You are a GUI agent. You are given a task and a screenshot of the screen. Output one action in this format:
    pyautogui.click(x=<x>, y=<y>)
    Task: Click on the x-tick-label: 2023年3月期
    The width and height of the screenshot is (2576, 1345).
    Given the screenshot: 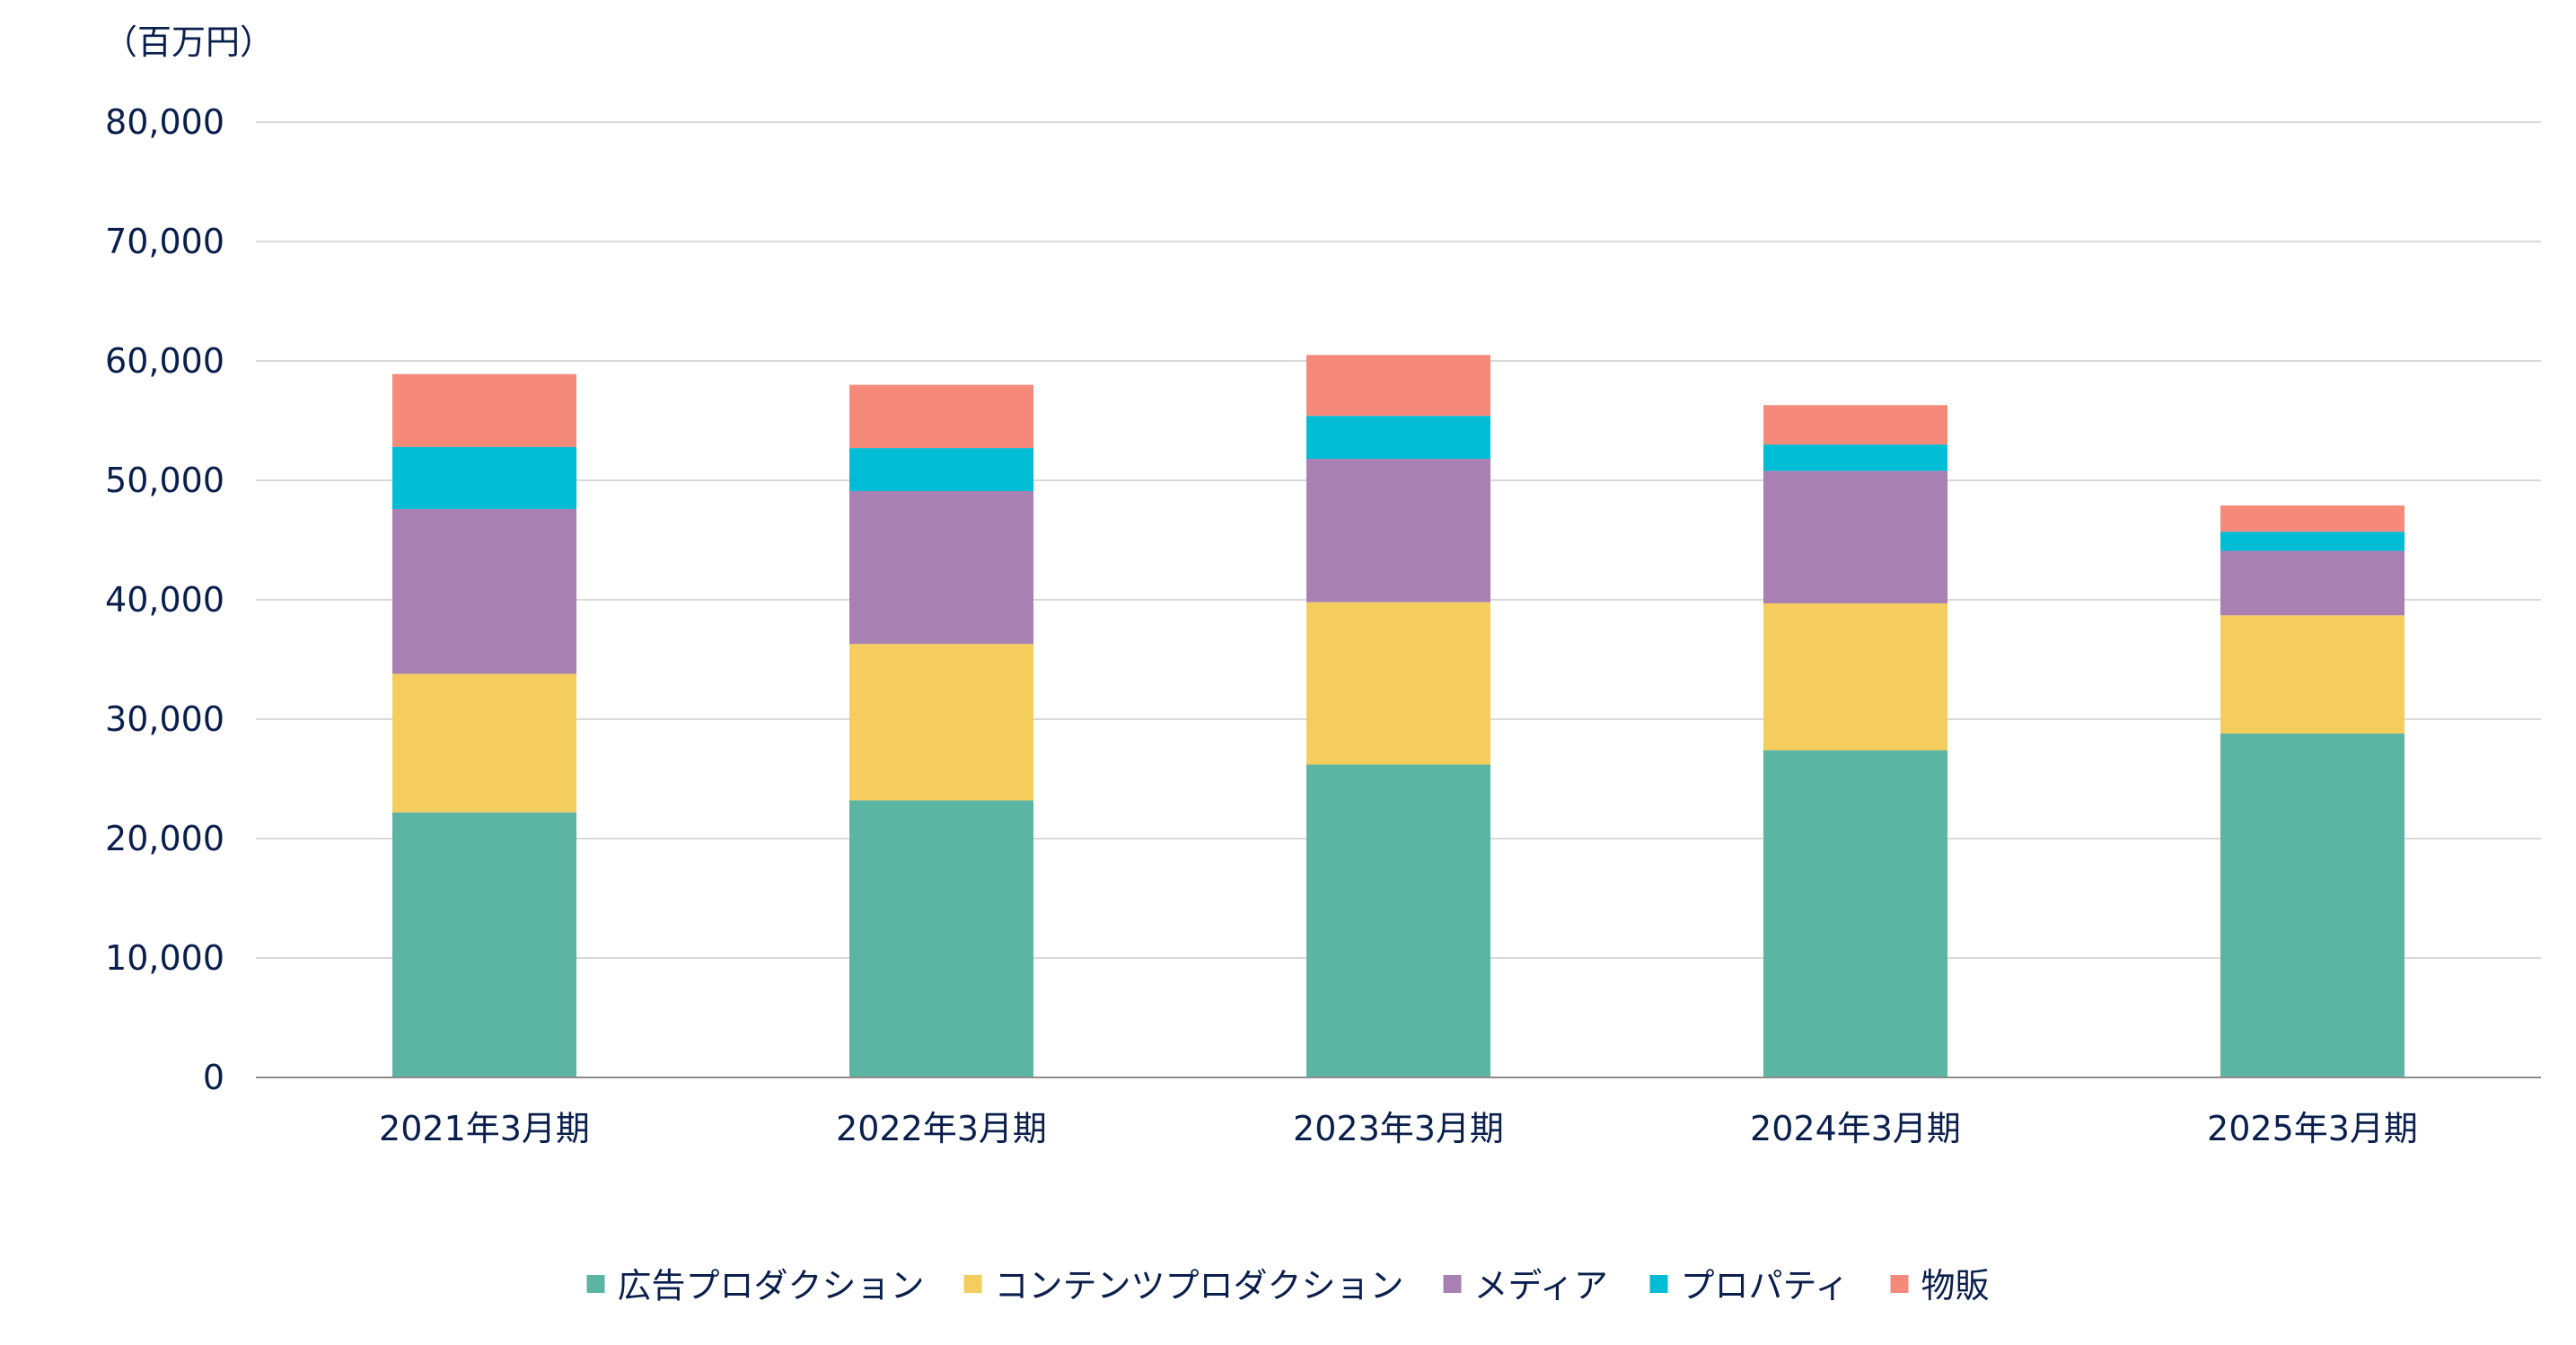 What is the action you would take?
    pyautogui.click(x=1399, y=1128)
    